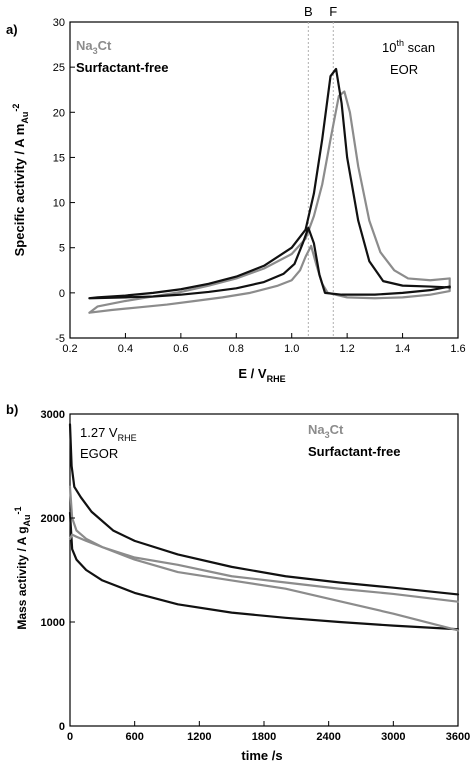 The height and width of the screenshot is (765, 474). What do you see at coordinates (328, 737) in the screenshot?
I see `x-tick-label: 2400` at bounding box center [328, 737].